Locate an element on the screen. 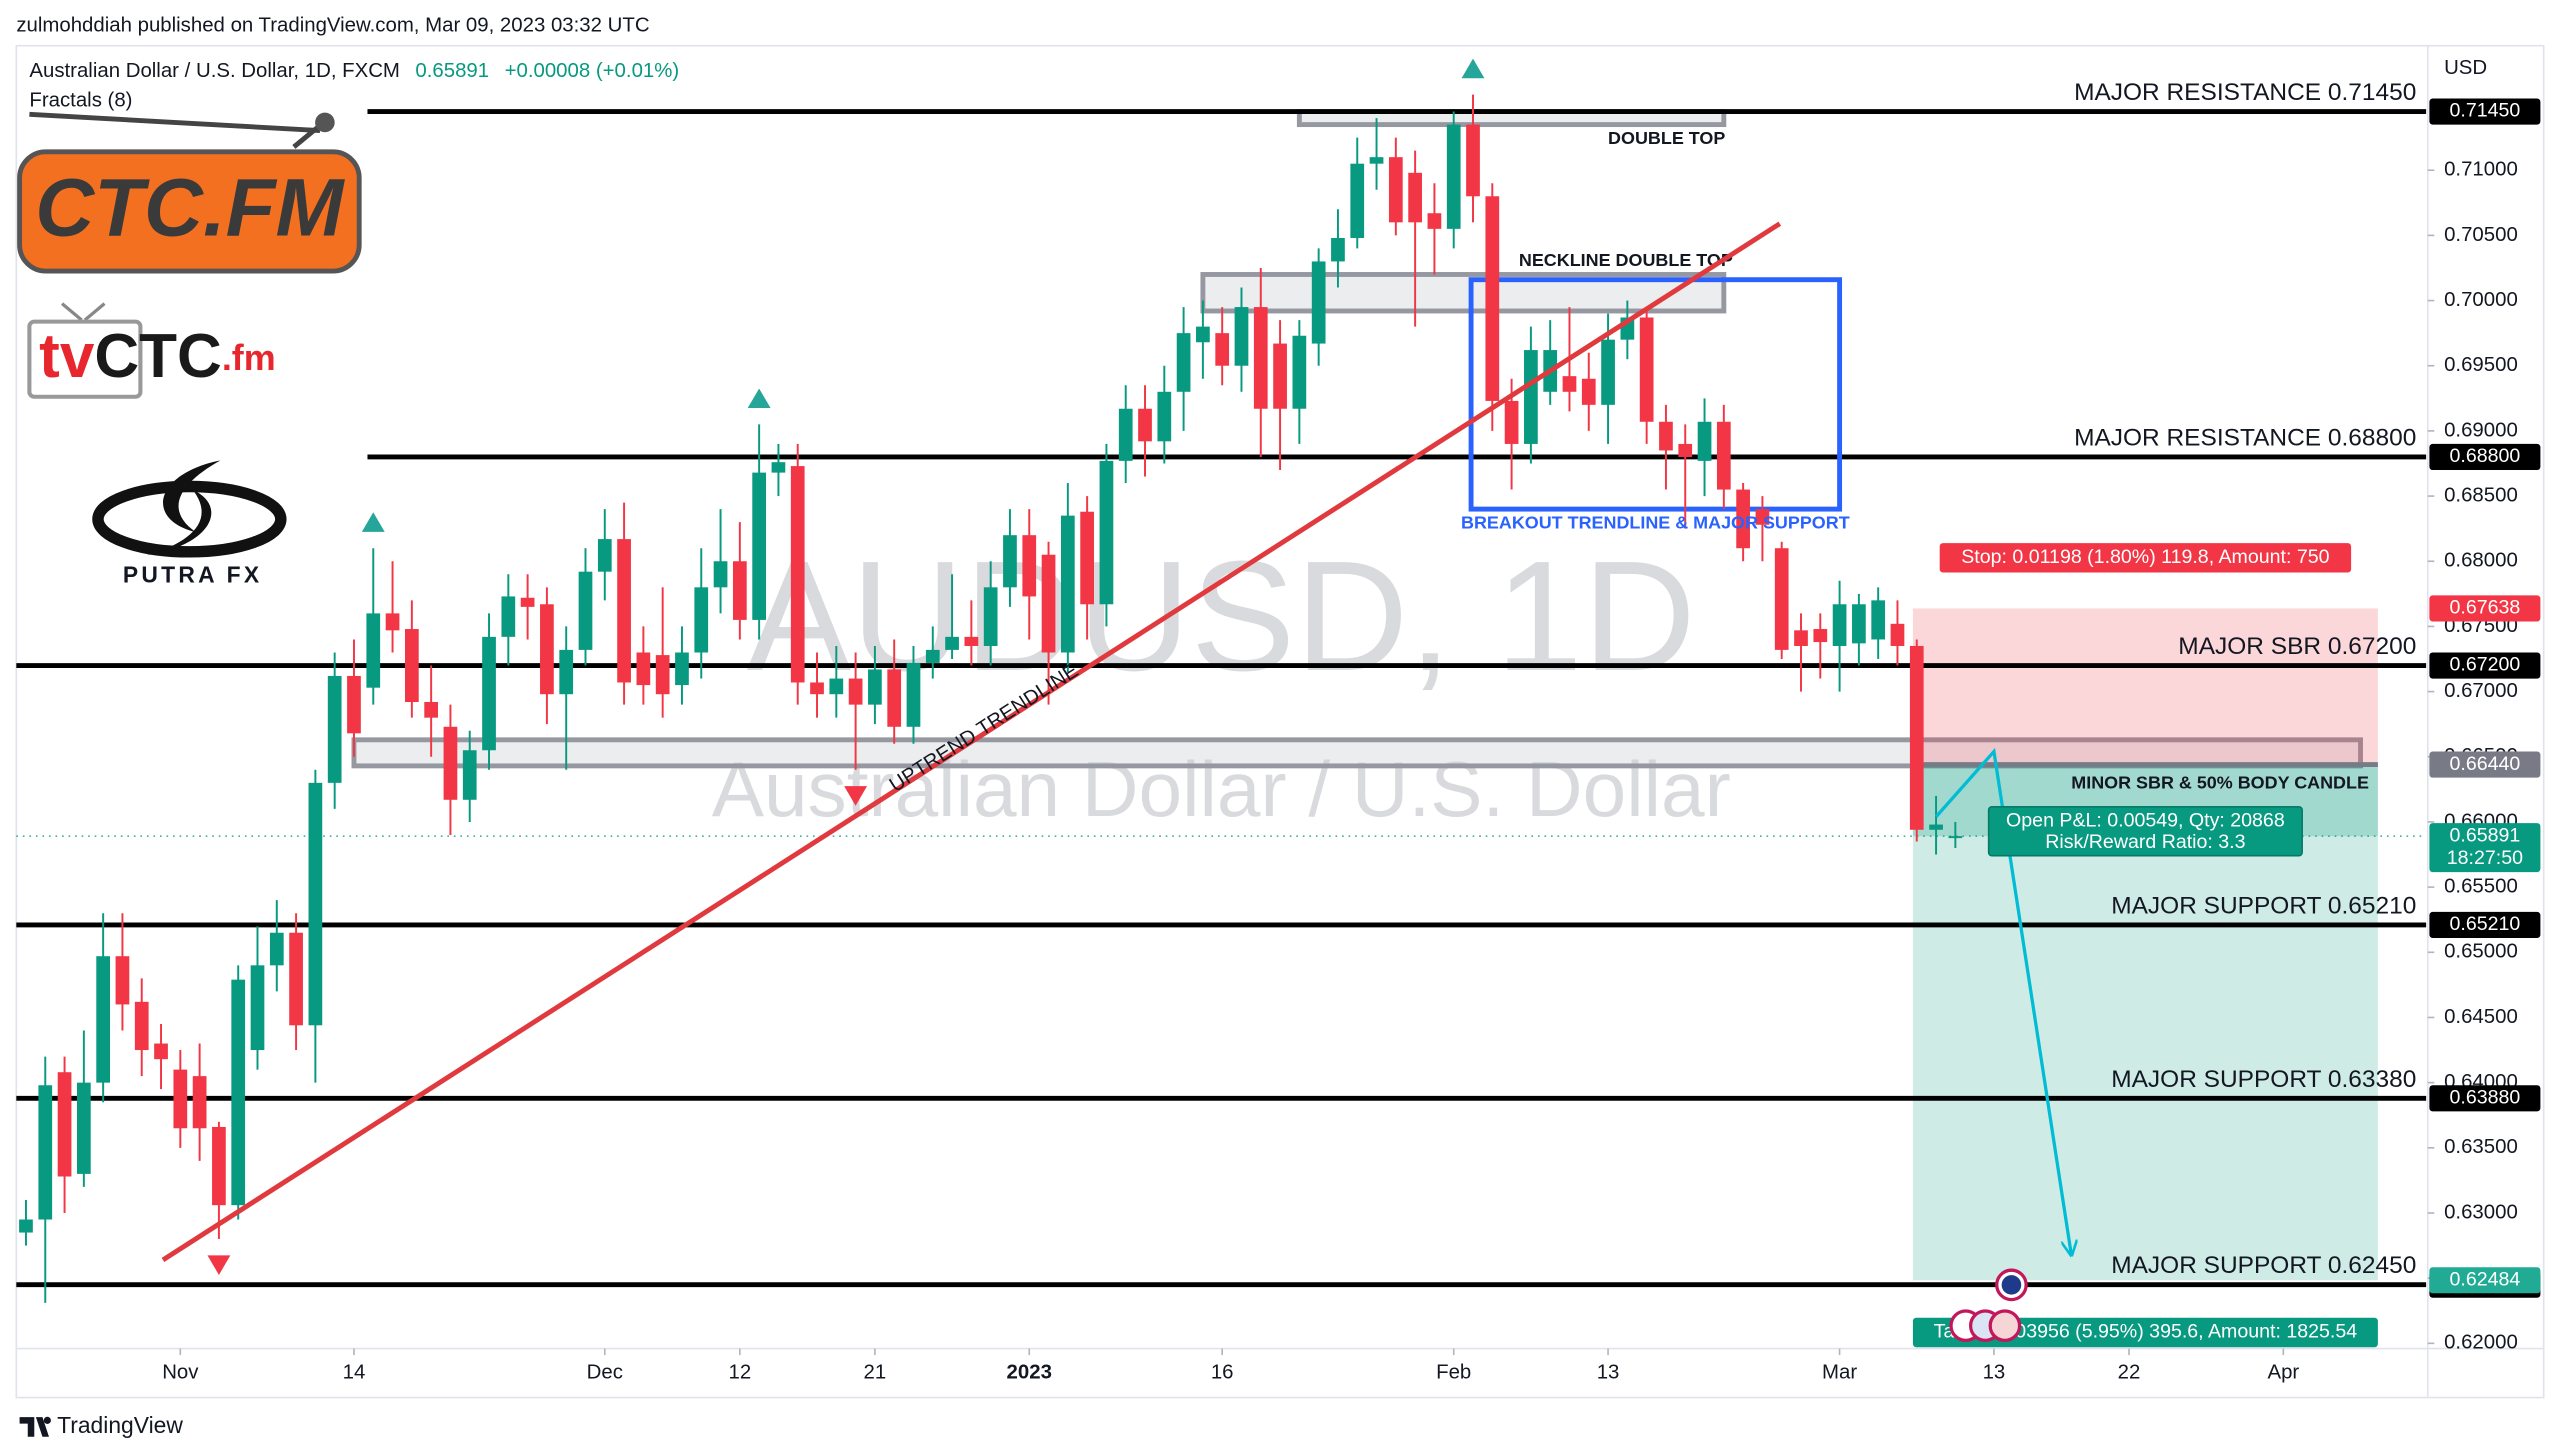  level-price-tag: 0.71450 is located at coordinates (2485, 111).